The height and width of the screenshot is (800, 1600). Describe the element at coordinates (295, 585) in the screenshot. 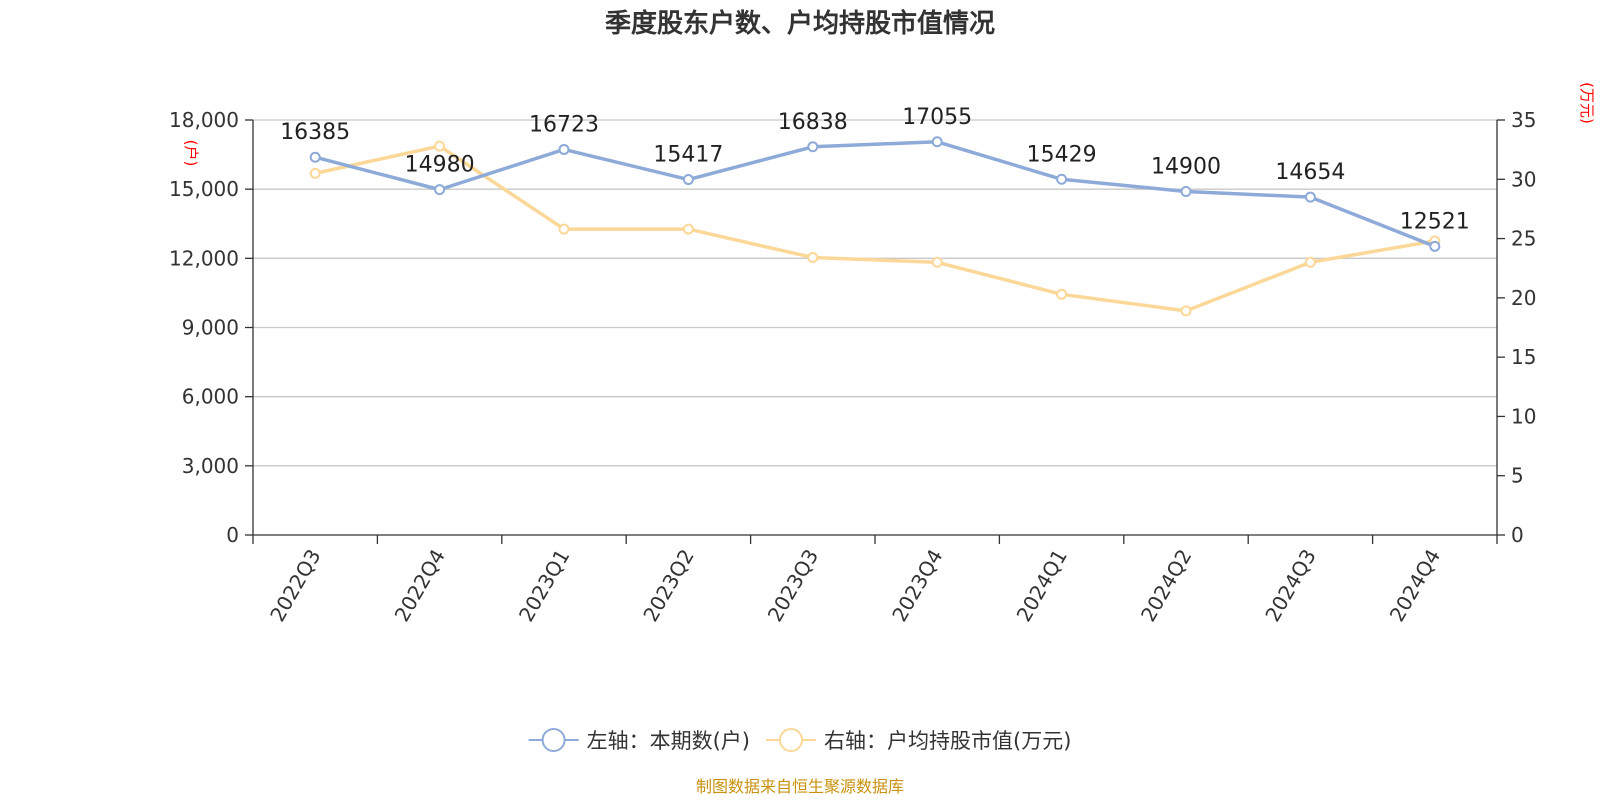

I see `x-axis-category-label: 2022Q3` at that location.